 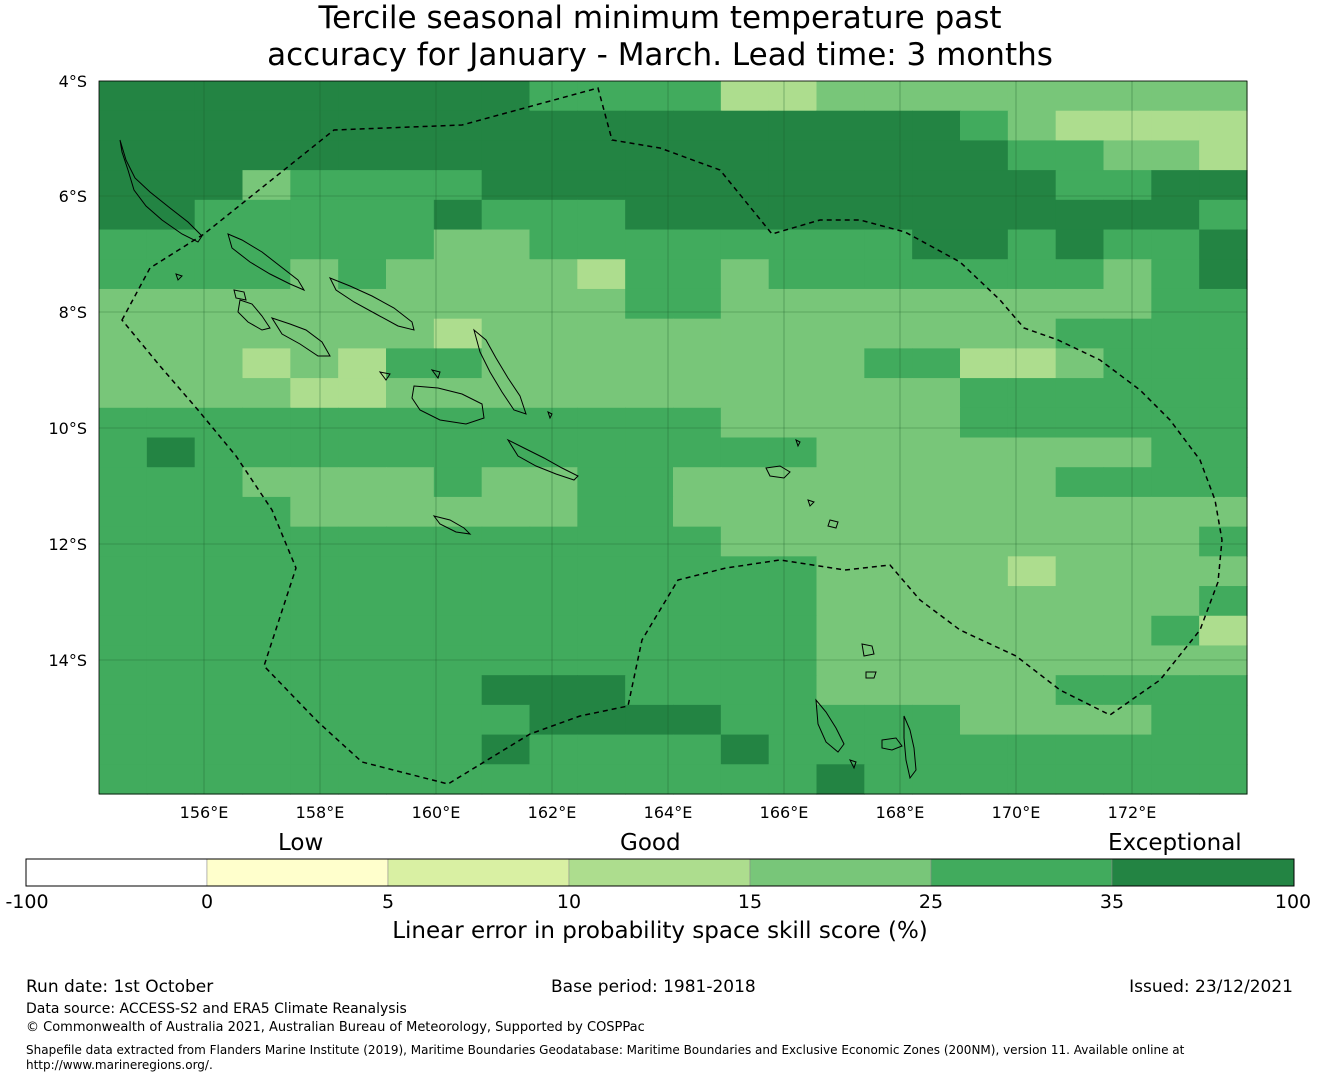 What do you see at coordinates (73, 196) in the screenshot?
I see `latitude-label: 6°S` at bounding box center [73, 196].